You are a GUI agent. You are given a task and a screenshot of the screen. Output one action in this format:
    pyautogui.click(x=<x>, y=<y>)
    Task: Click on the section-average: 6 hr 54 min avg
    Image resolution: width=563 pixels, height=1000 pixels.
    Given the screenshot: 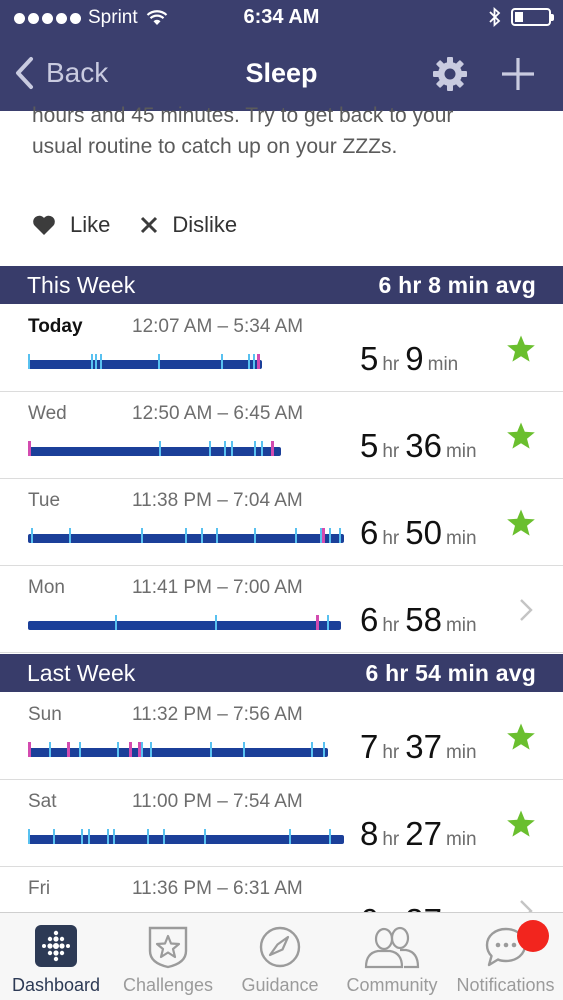 What is the action you would take?
    pyautogui.click(x=450, y=673)
    